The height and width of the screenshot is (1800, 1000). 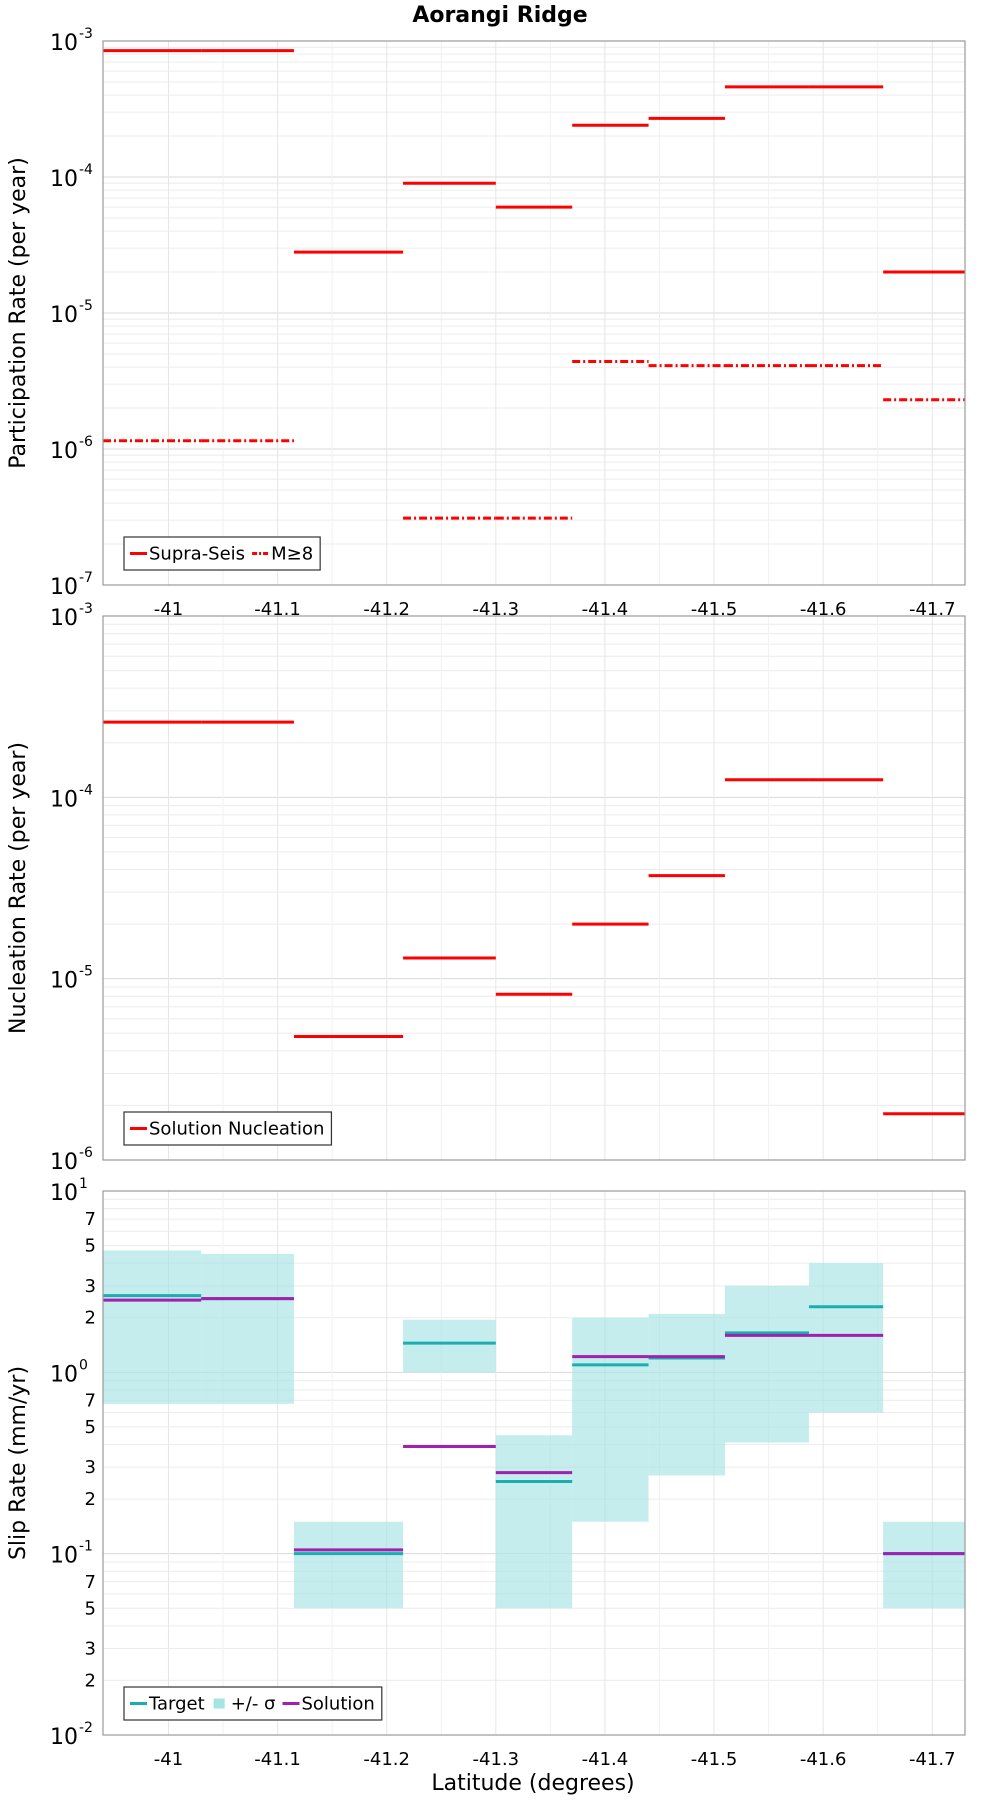 I want to click on y-tick-exponent: -7, so click(x=86, y=578).